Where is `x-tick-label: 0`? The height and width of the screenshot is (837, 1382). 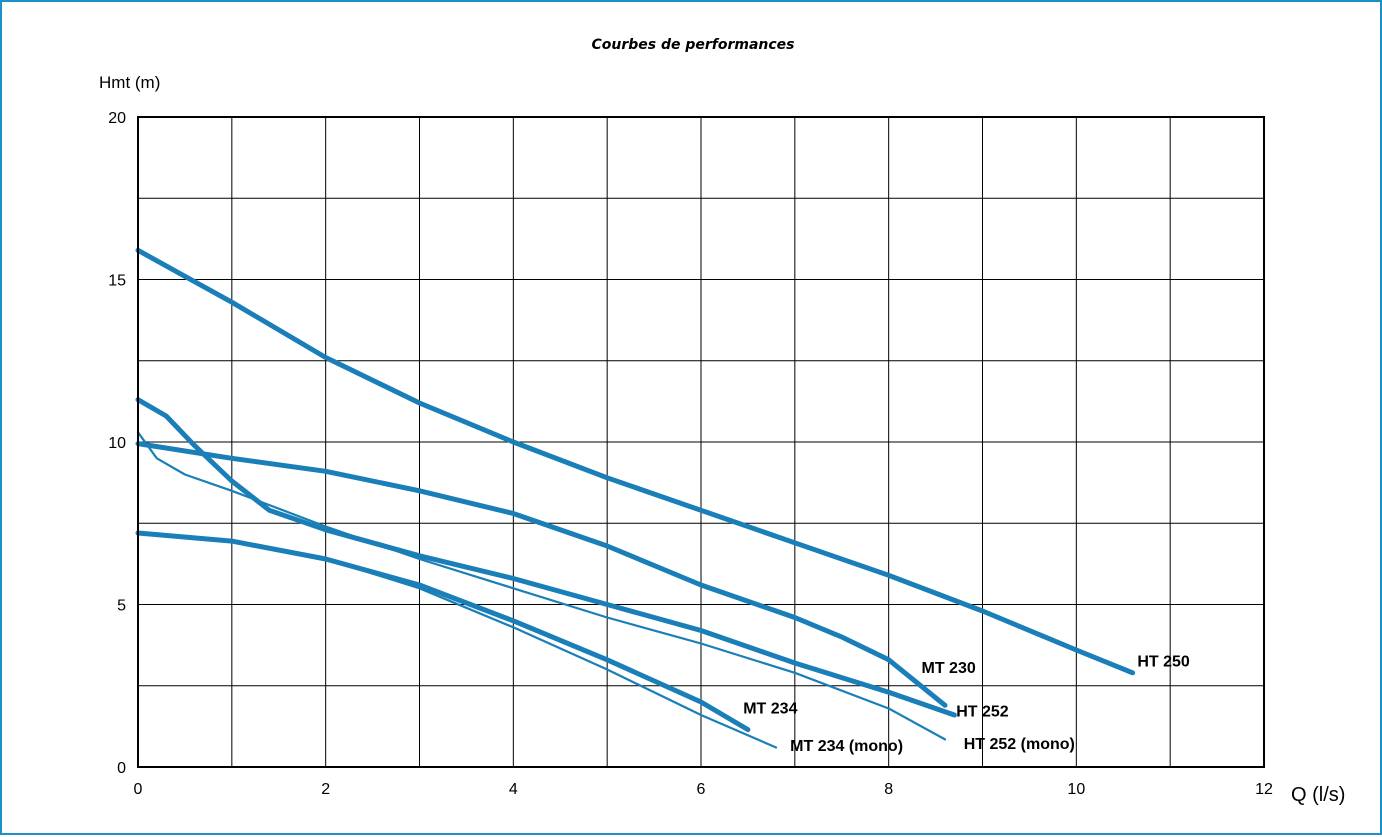 x-tick-label: 0 is located at coordinates (138, 789).